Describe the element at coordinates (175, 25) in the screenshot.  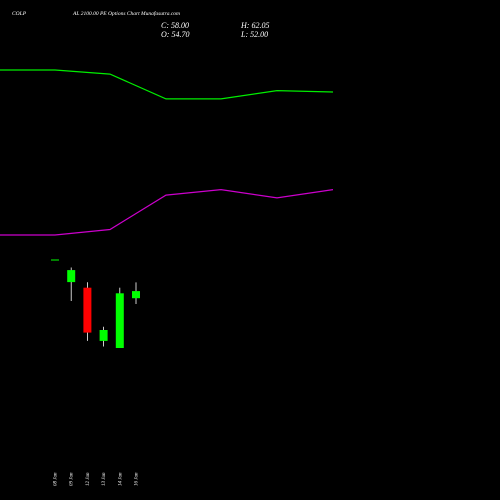
I see `close-value: C: 58.00` at that location.